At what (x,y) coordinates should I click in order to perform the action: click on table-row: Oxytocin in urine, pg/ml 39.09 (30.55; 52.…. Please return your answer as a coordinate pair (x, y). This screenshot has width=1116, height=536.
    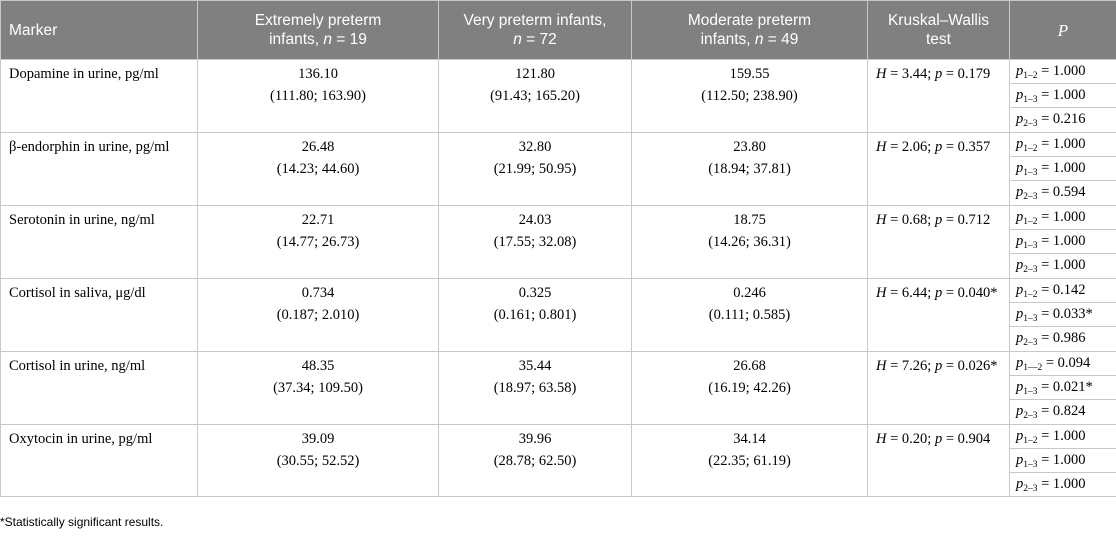
    Looking at the image, I should click on (558, 460).